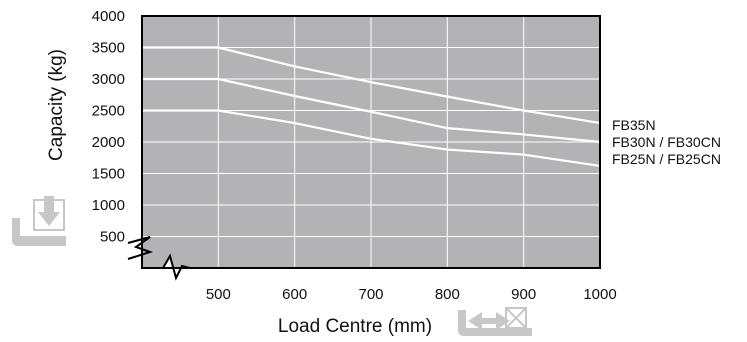 This screenshot has width=747, height=342. What do you see at coordinates (523, 294) in the screenshot?
I see `x-tick-900: 900` at bounding box center [523, 294].